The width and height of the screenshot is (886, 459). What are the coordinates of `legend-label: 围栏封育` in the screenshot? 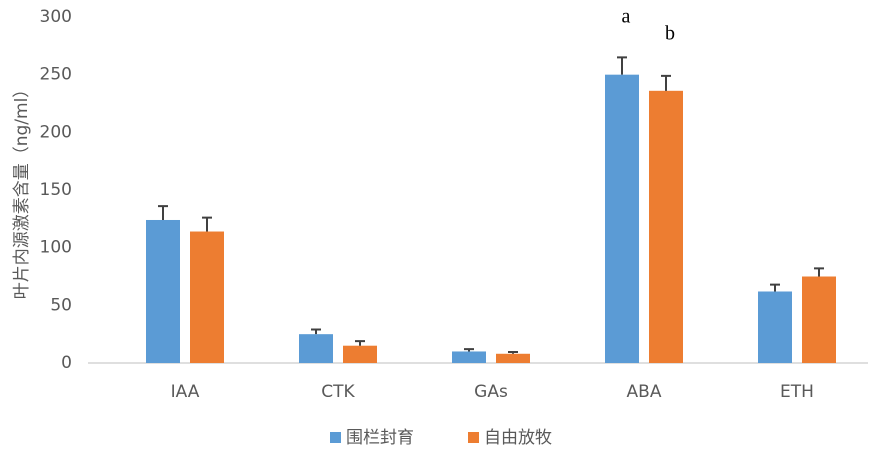 It's located at (380, 438).